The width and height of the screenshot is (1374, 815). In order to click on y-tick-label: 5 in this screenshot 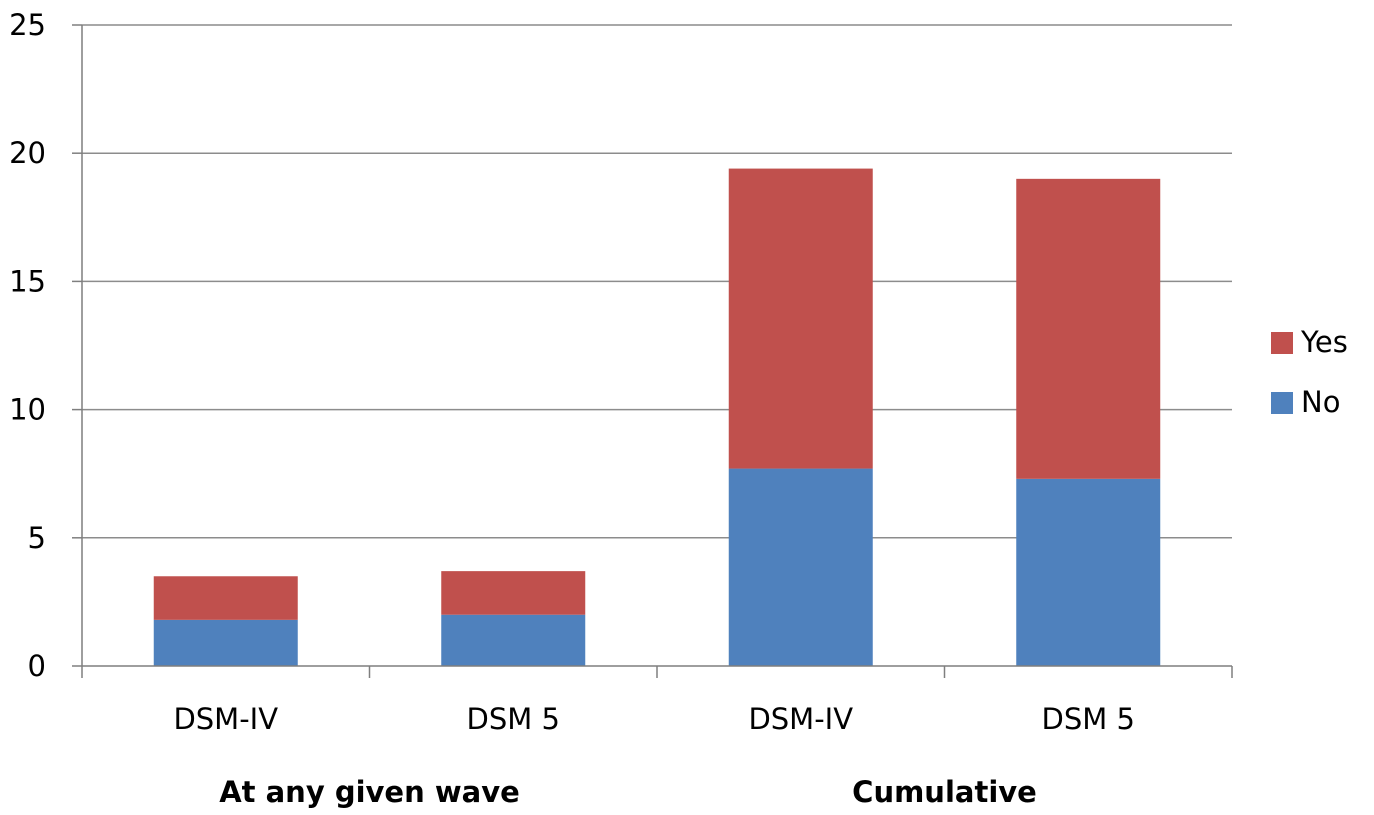, I will do `click(37, 538)`.